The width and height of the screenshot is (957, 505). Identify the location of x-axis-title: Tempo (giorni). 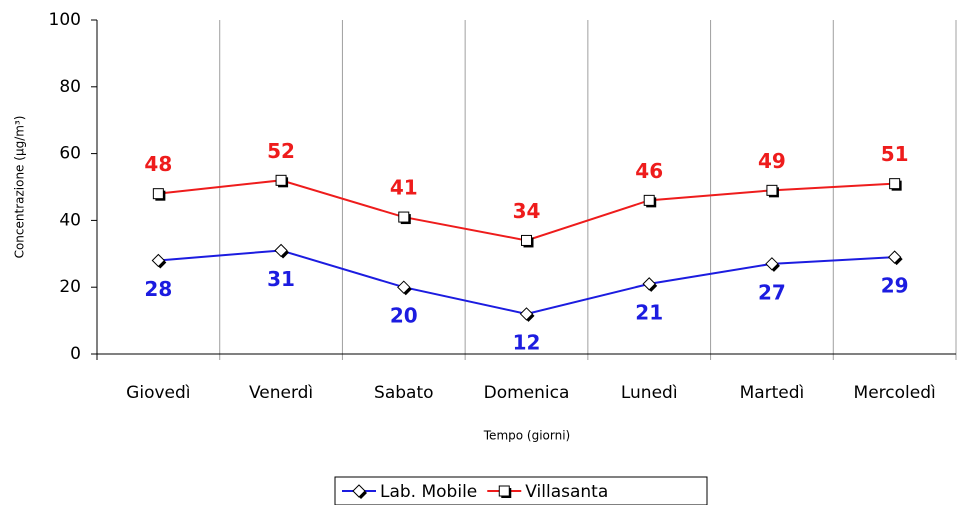
(526, 436).